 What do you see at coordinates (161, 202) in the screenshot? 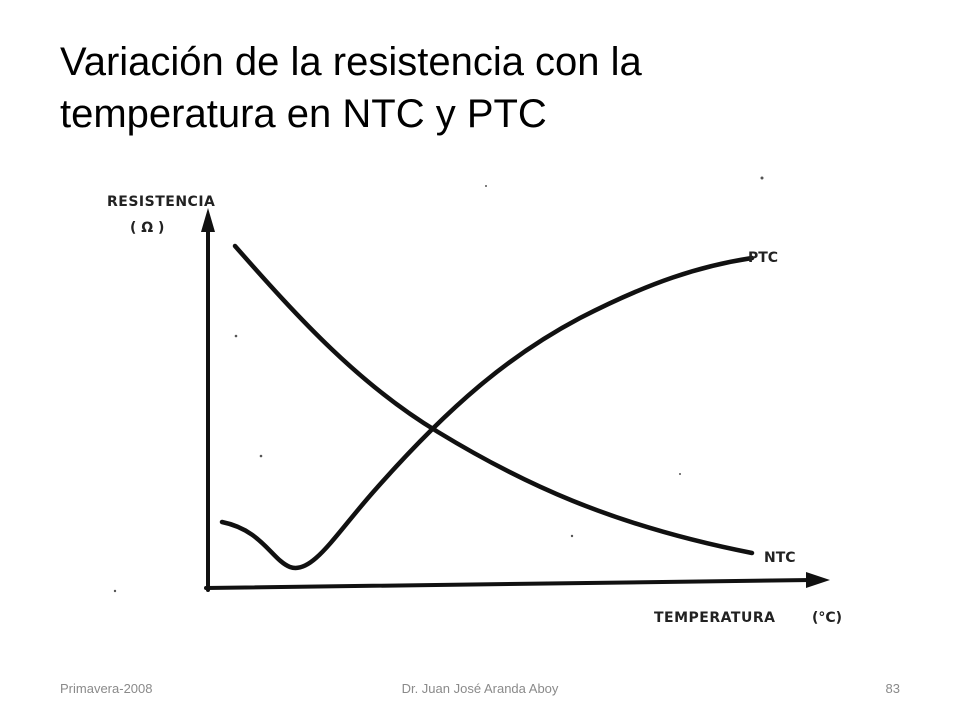
I see `y-axis-label: RESISTENCIA` at bounding box center [161, 202].